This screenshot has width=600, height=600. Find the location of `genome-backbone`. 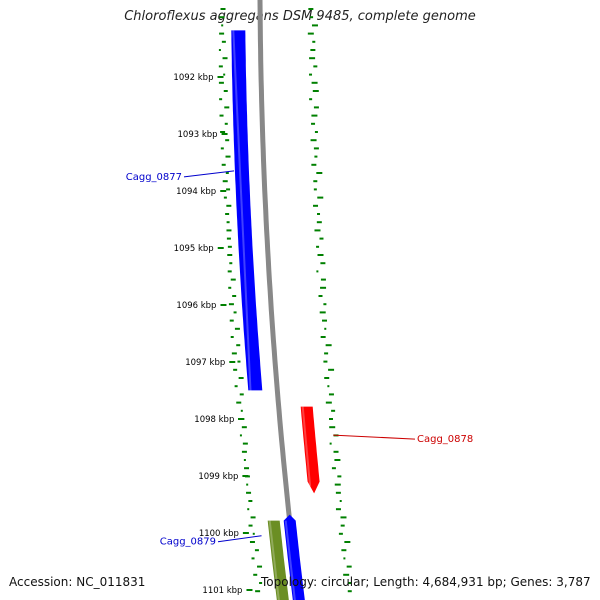

genome-backbone is located at coordinates (279, 300).